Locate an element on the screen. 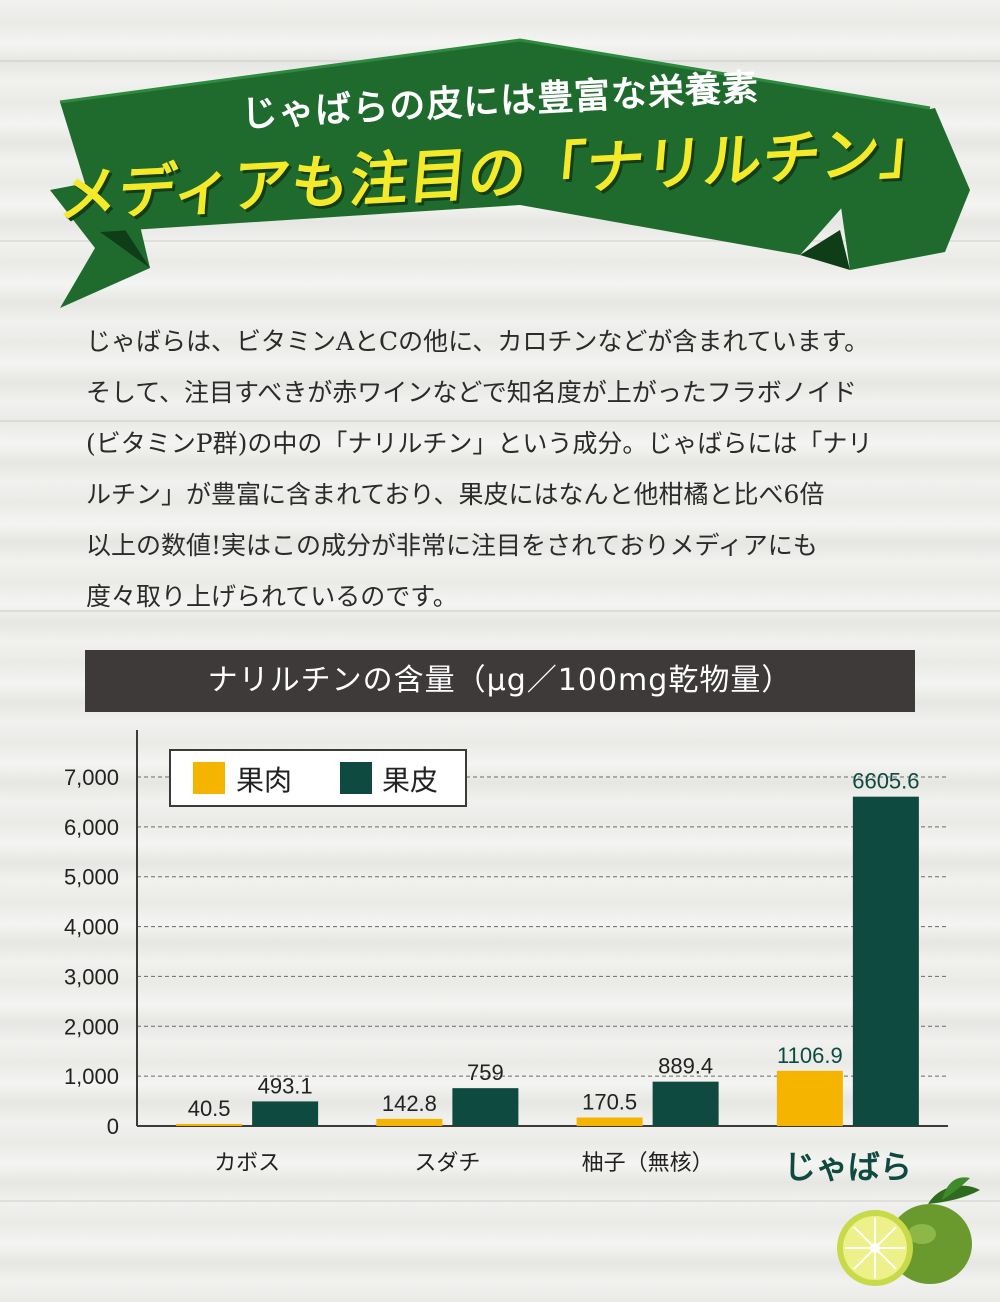  legend-label-flesh: 果肉 is located at coordinates (264, 780).